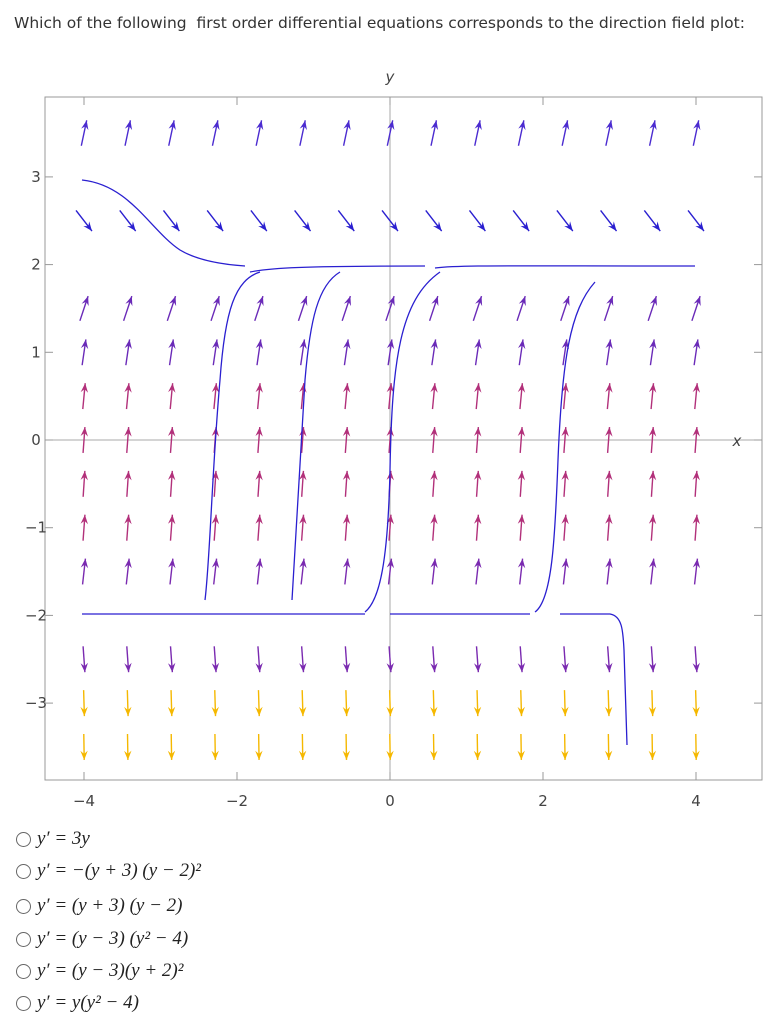 The image size is (780, 1027). I want to click on option: y′ = (y − 3) (y² − 4), so click(102, 939).